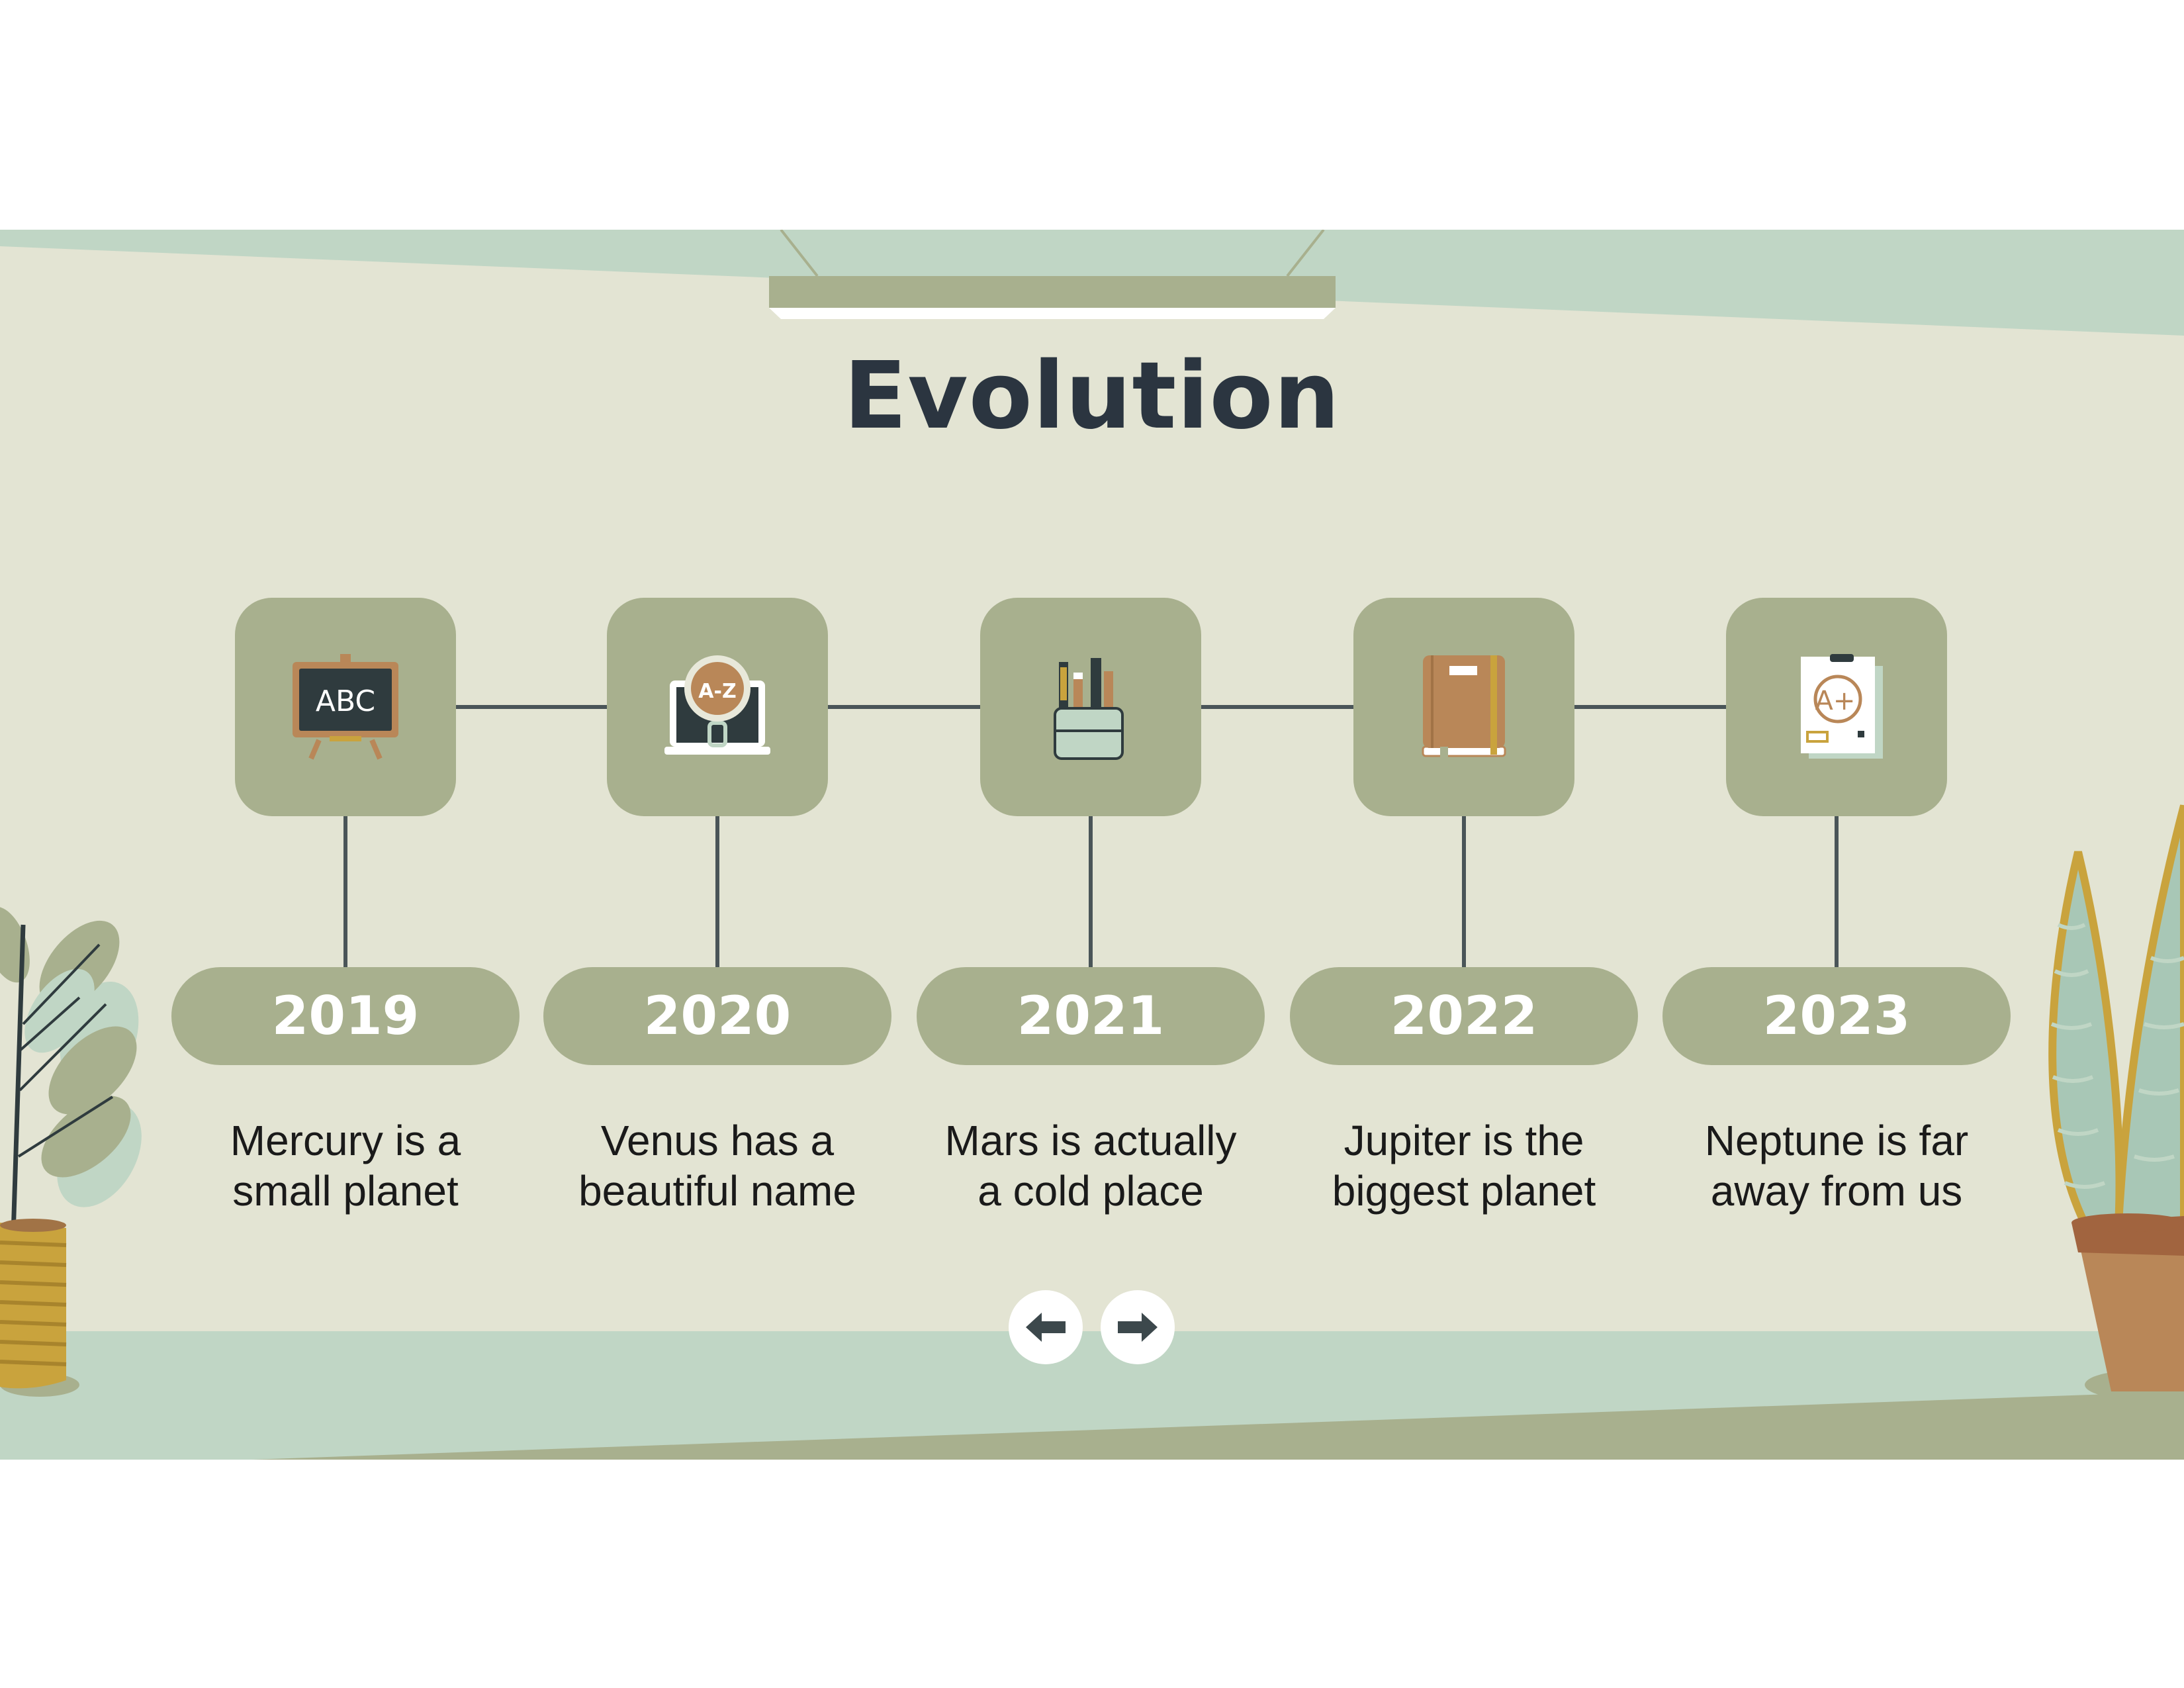 This screenshot has width=2184, height=1688. I want to click on year-pill-2023: 2023, so click(1837, 1016).